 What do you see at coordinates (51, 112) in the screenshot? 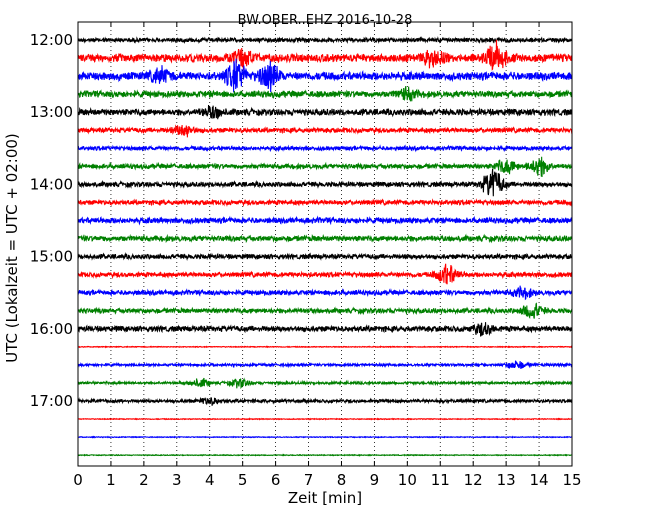
I see `y-tick-label: 13:00` at bounding box center [51, 112].